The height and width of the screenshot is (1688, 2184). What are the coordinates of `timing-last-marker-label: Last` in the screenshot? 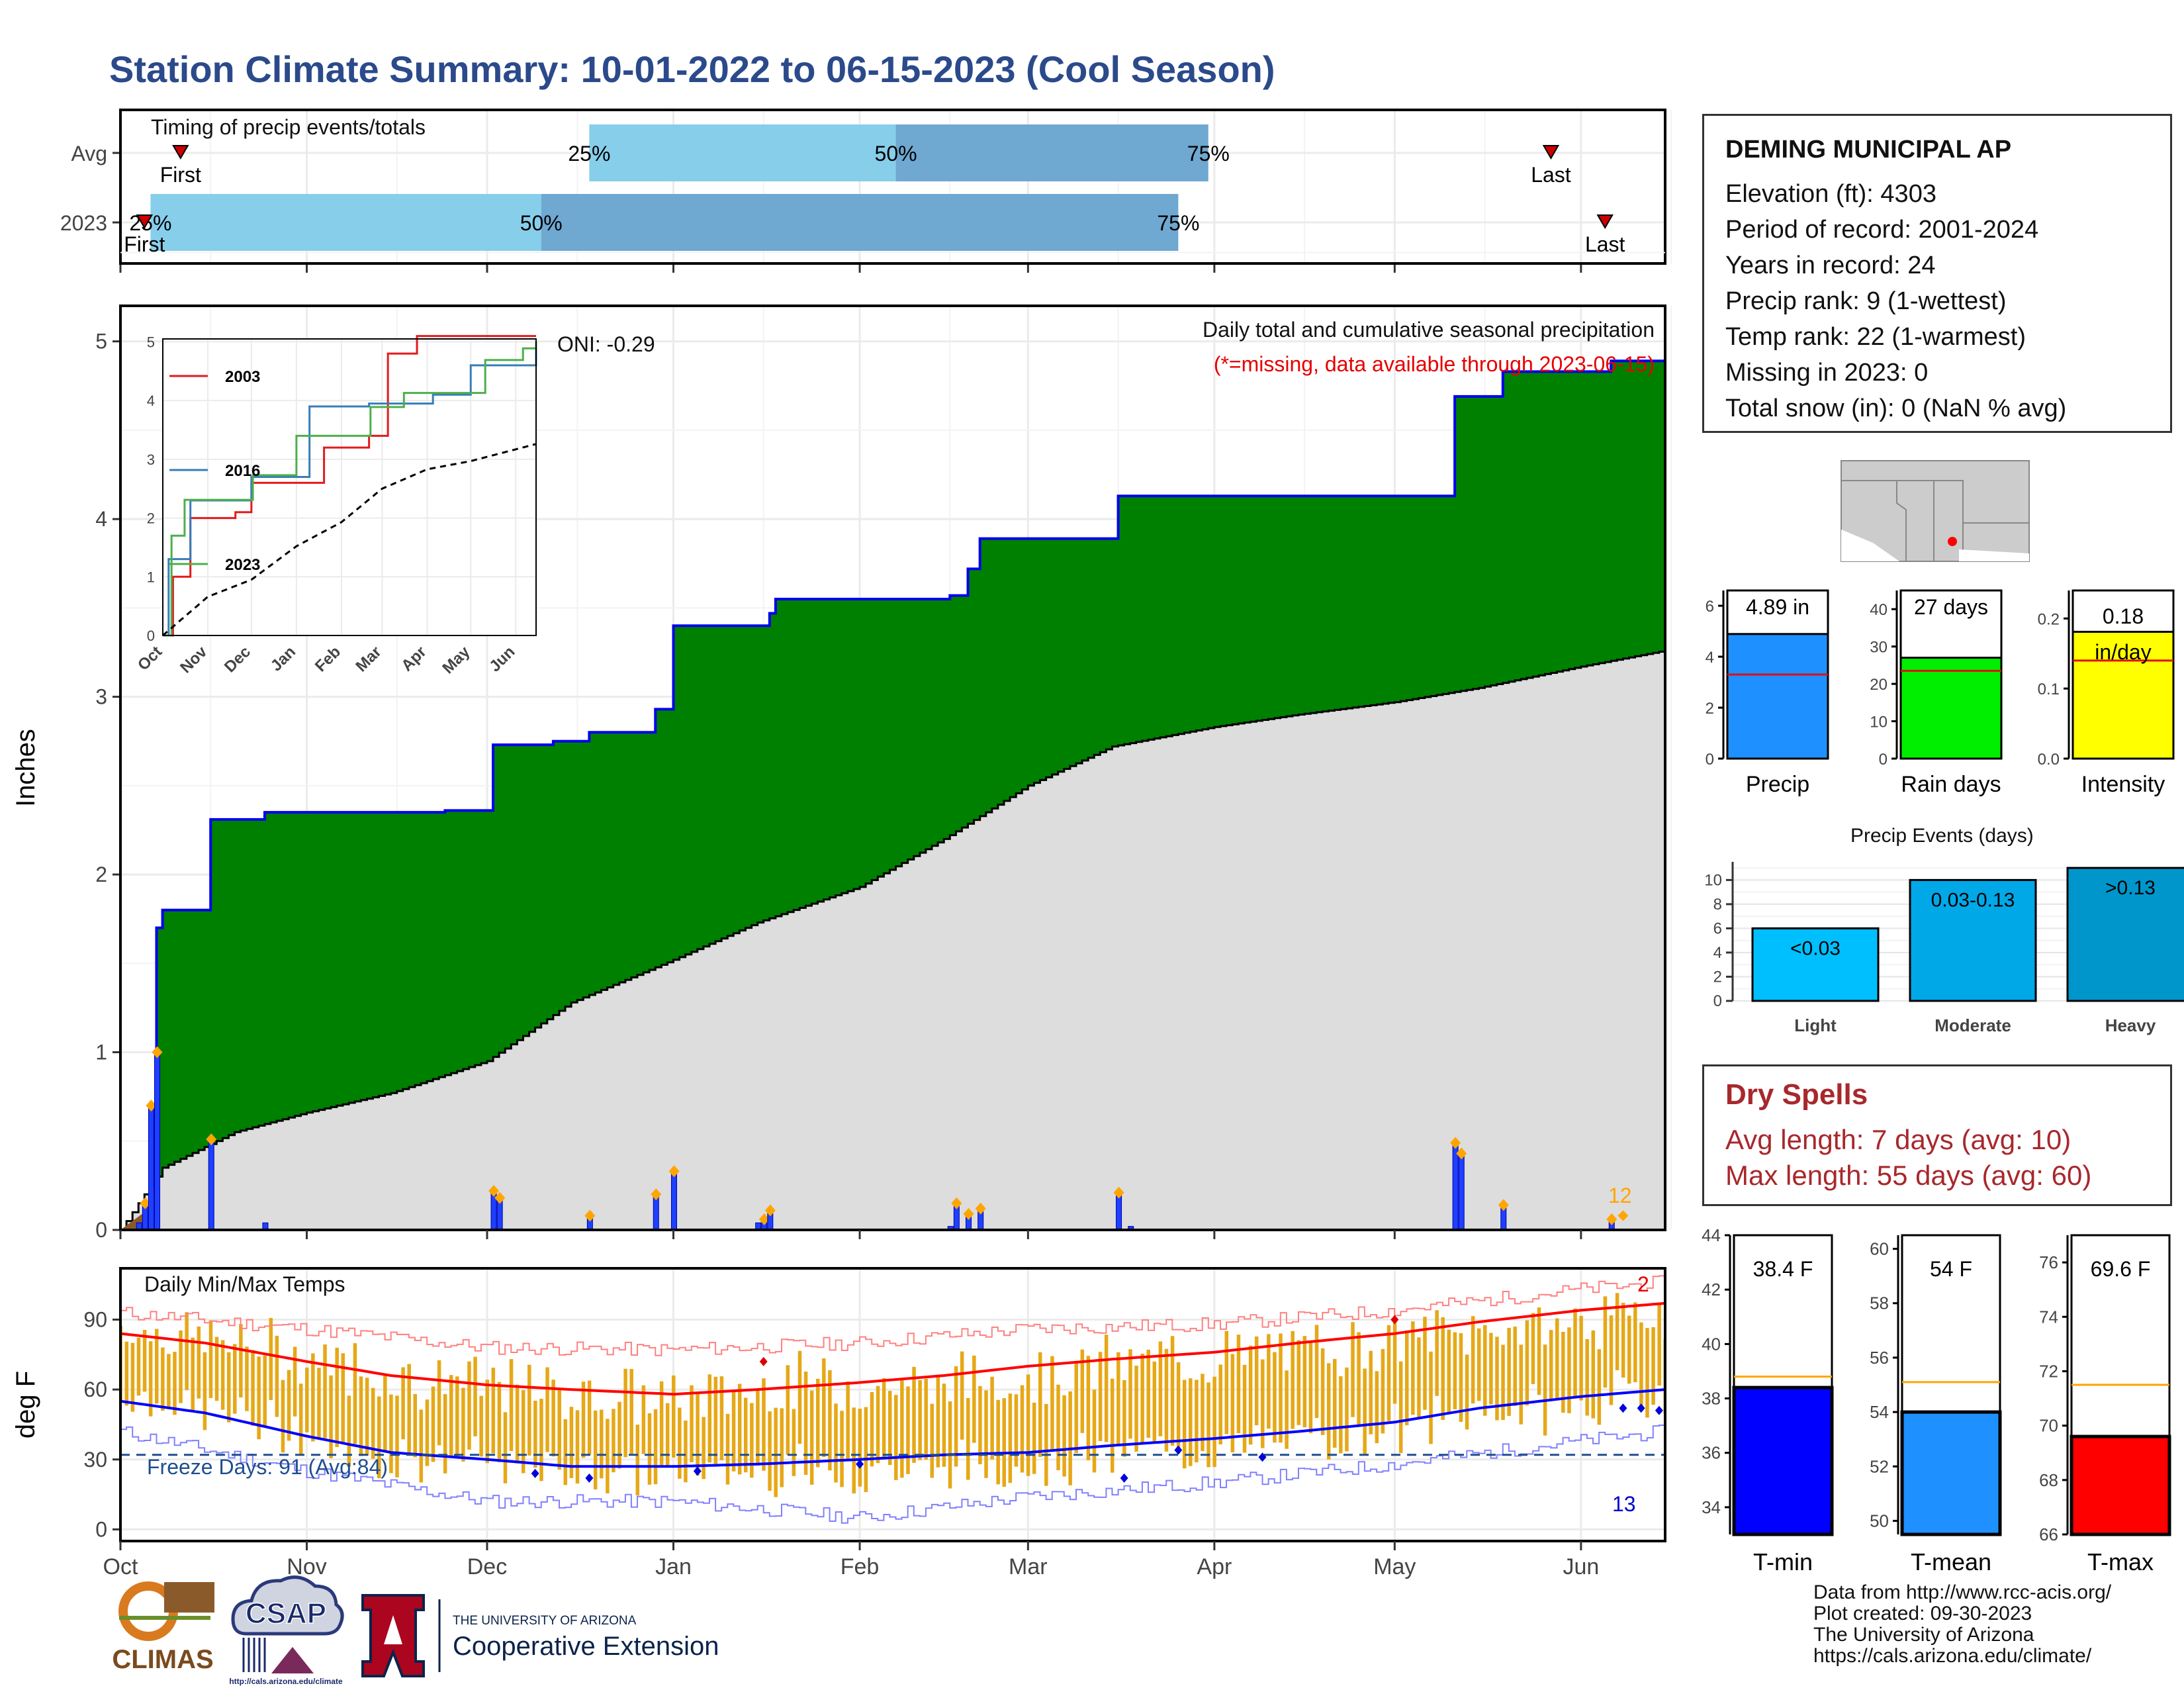 It's located at (1551, 175).